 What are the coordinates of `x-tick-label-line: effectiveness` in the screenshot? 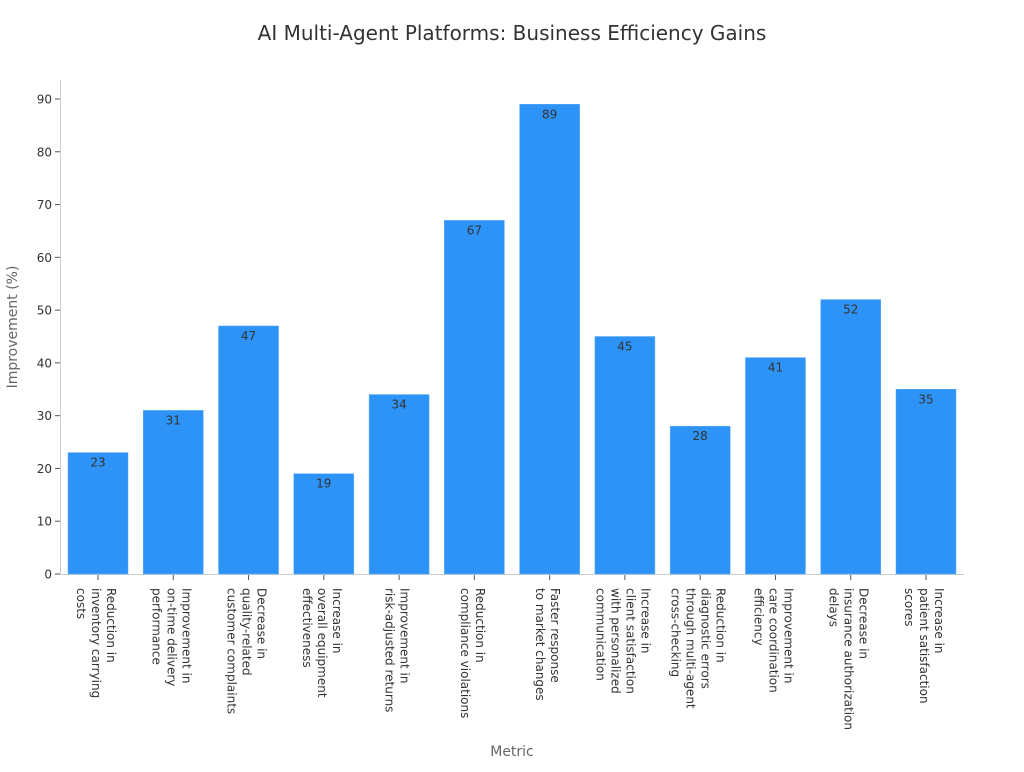 It's located at (307, 628).